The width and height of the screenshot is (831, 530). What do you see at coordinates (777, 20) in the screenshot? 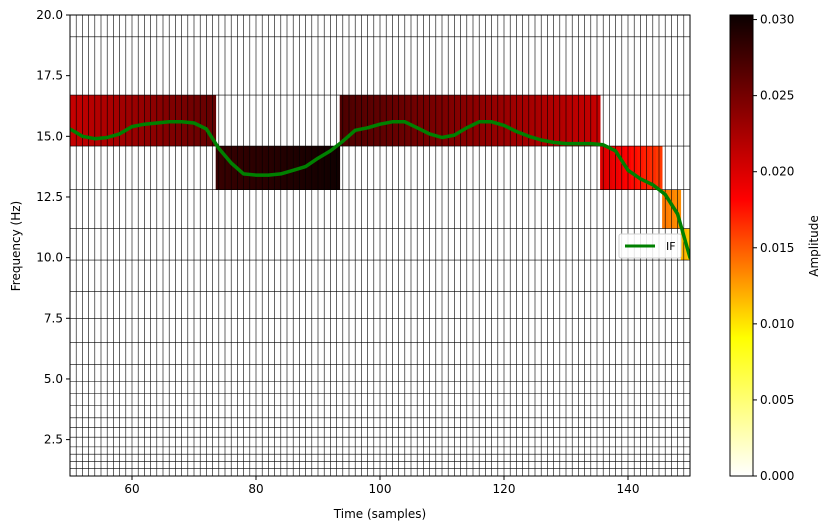
I see `colorbar-tick-label: 0.030` at bounding box center [777, 20].